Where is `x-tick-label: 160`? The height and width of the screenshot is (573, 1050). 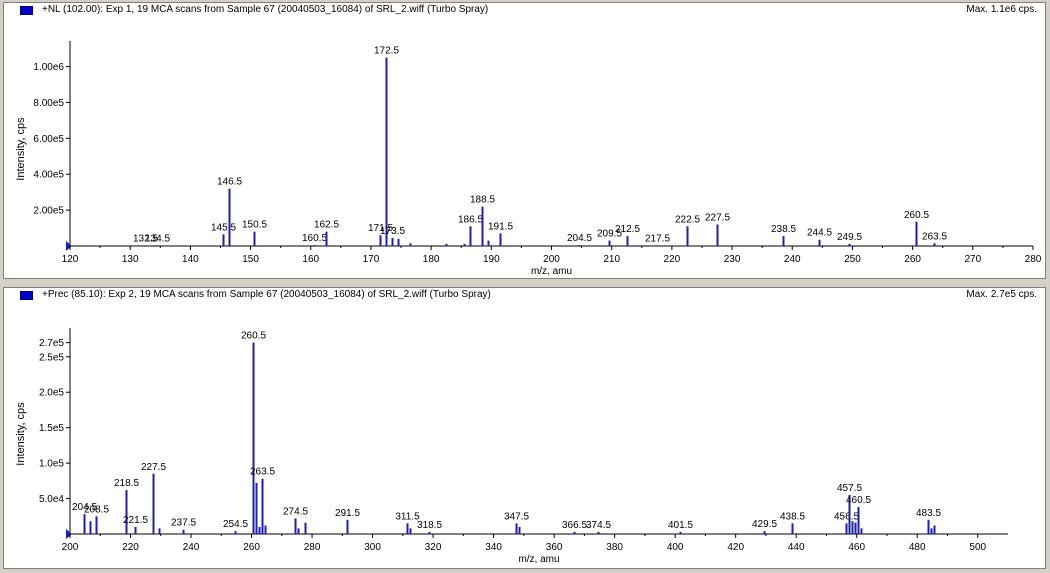 x-tick-label: 160 is located at coordinates (310, 259).